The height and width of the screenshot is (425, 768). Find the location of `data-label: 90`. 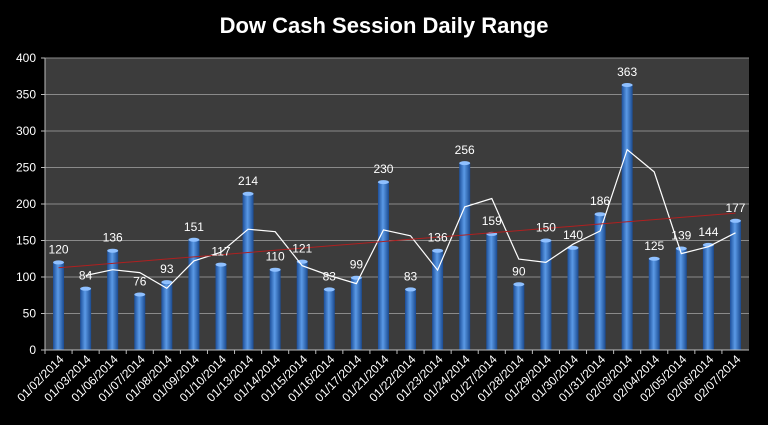

data-label: 90 is located at coordinates (519, 271).